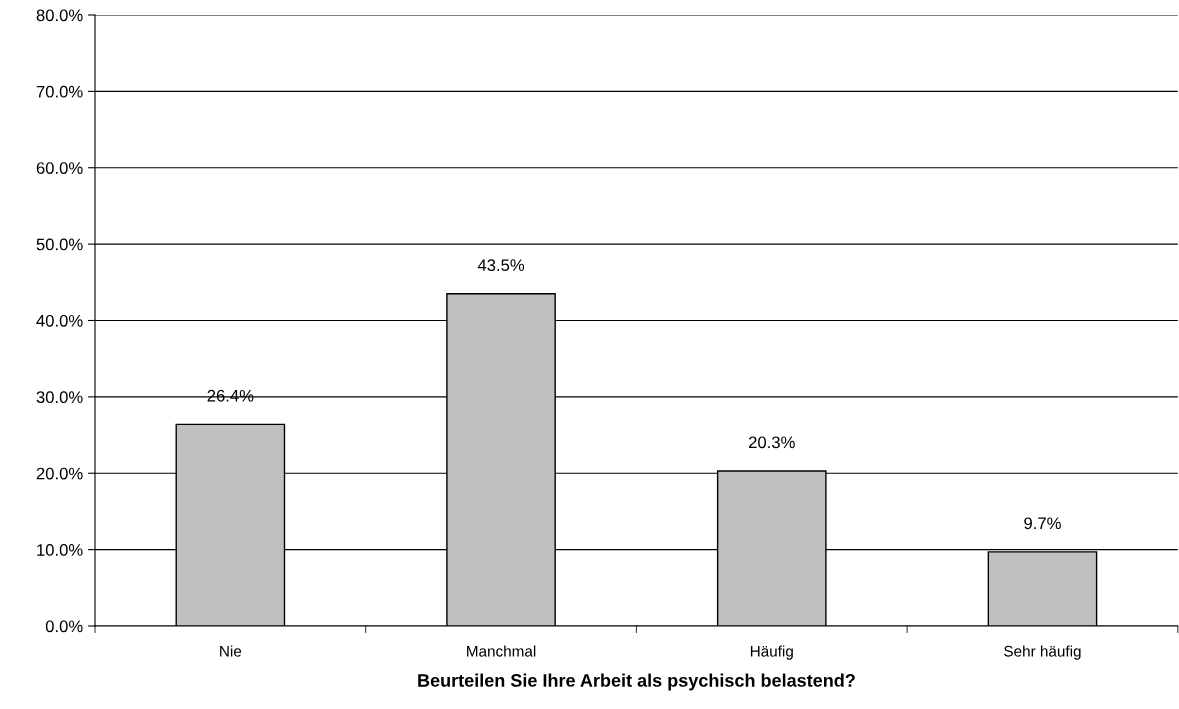 The image size is (1179, 709). What do you see at coordinates (771, 442) in the screenshot?
I see `data-label: 20.3%` at bounding box center [771, 442].